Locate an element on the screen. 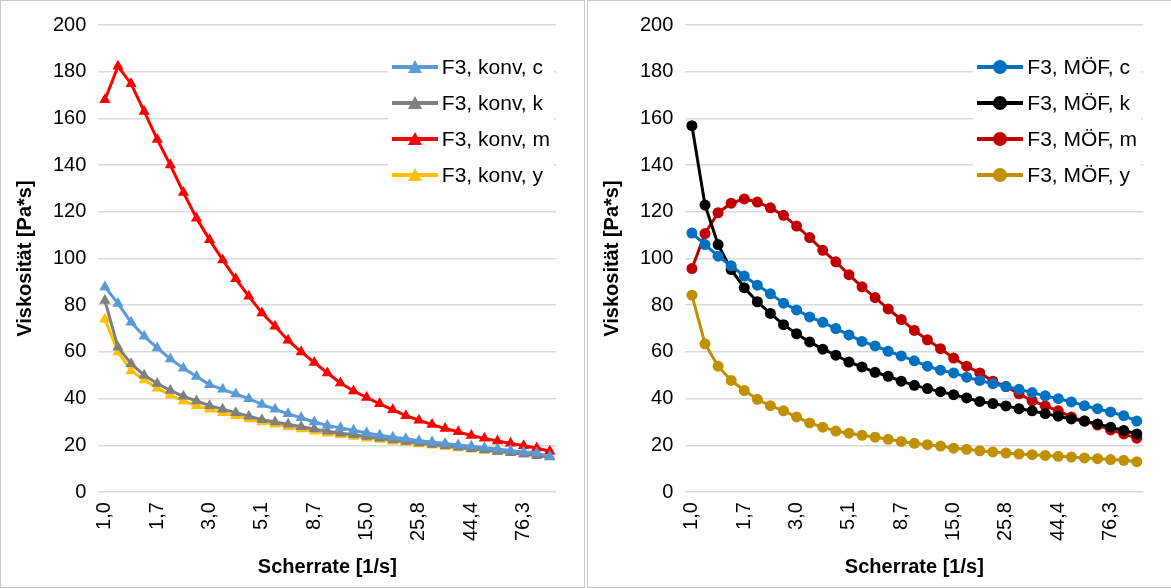 The height and width of the screenshot is (588, 1171). legend-label: F3, konv, k is located at coordinates (492, 103).